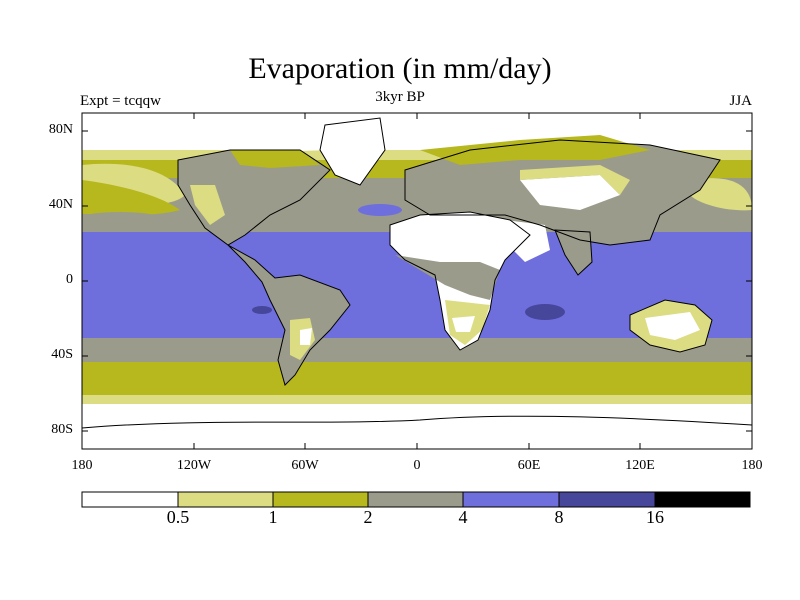 This screenshot has width=800, height=600. What do you see at coordinates (62, 429) in the screenshot?
I see `y-tick-label: 80S` at bounding box center [62, 429].